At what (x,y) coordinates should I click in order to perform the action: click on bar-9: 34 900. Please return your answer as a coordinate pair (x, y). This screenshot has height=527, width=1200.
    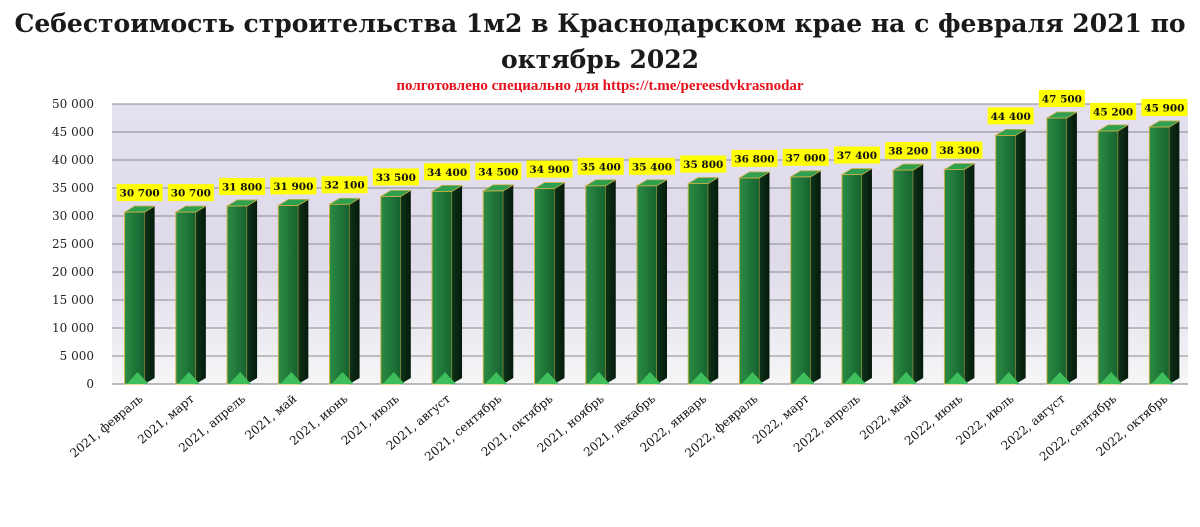
    Looking at the image, I should click on (549, 272).